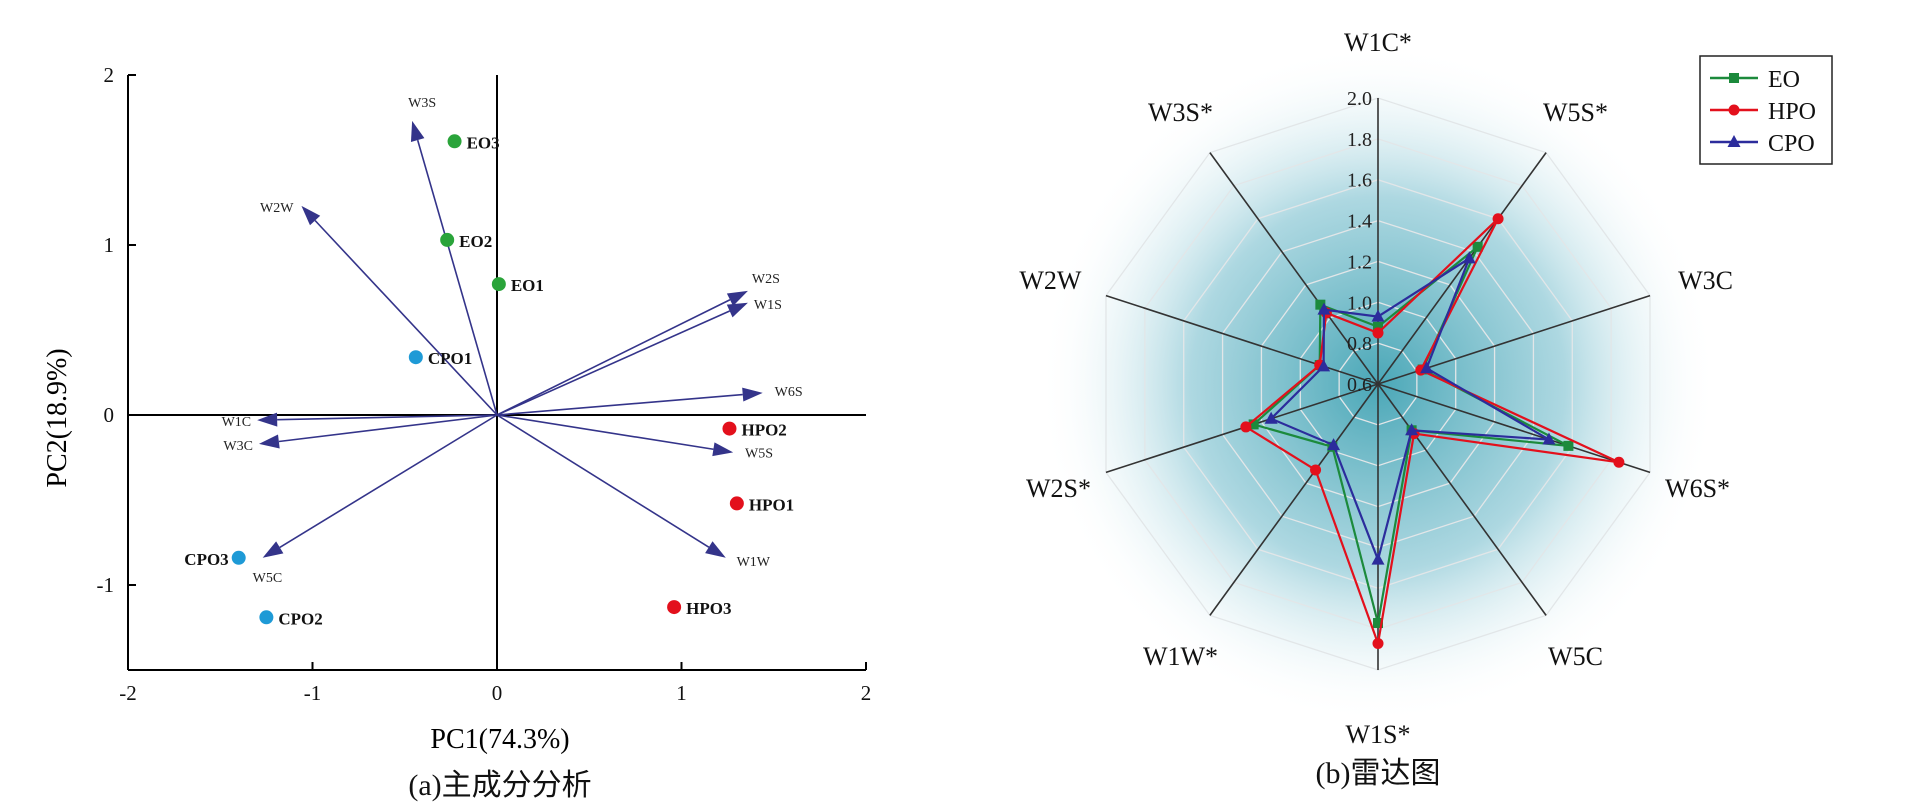 The width and height of the screenshot is (1928, 807). What do you see at coordinates (1791, 144) in the screenshot?
I see `radar-legend-label: CPO` at bounding box center [1791, 144].